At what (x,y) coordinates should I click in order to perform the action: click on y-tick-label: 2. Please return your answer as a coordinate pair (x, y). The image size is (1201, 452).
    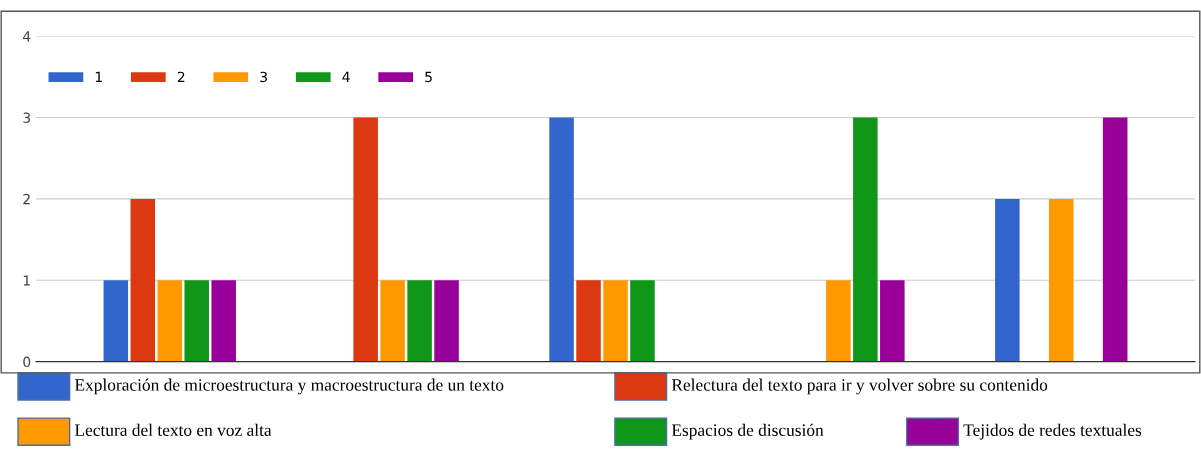
    Looking at the image, I should click on (26, 199).